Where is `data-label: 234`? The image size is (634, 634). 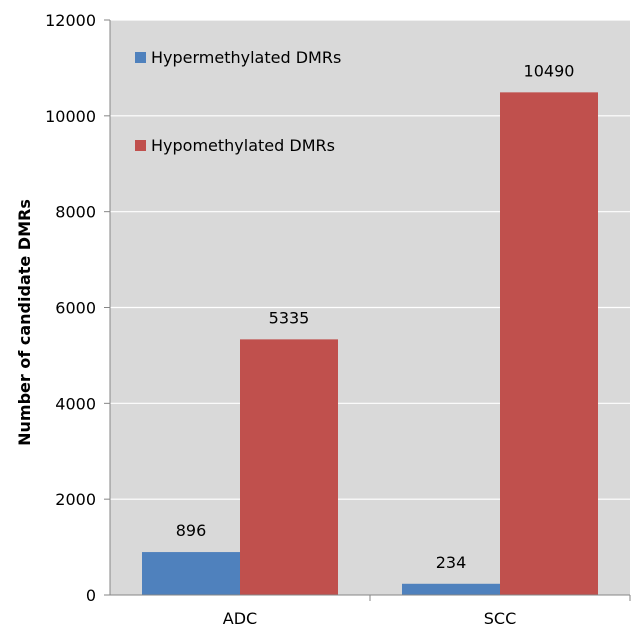
data-label: 234 is located at coordinates (451, 562).